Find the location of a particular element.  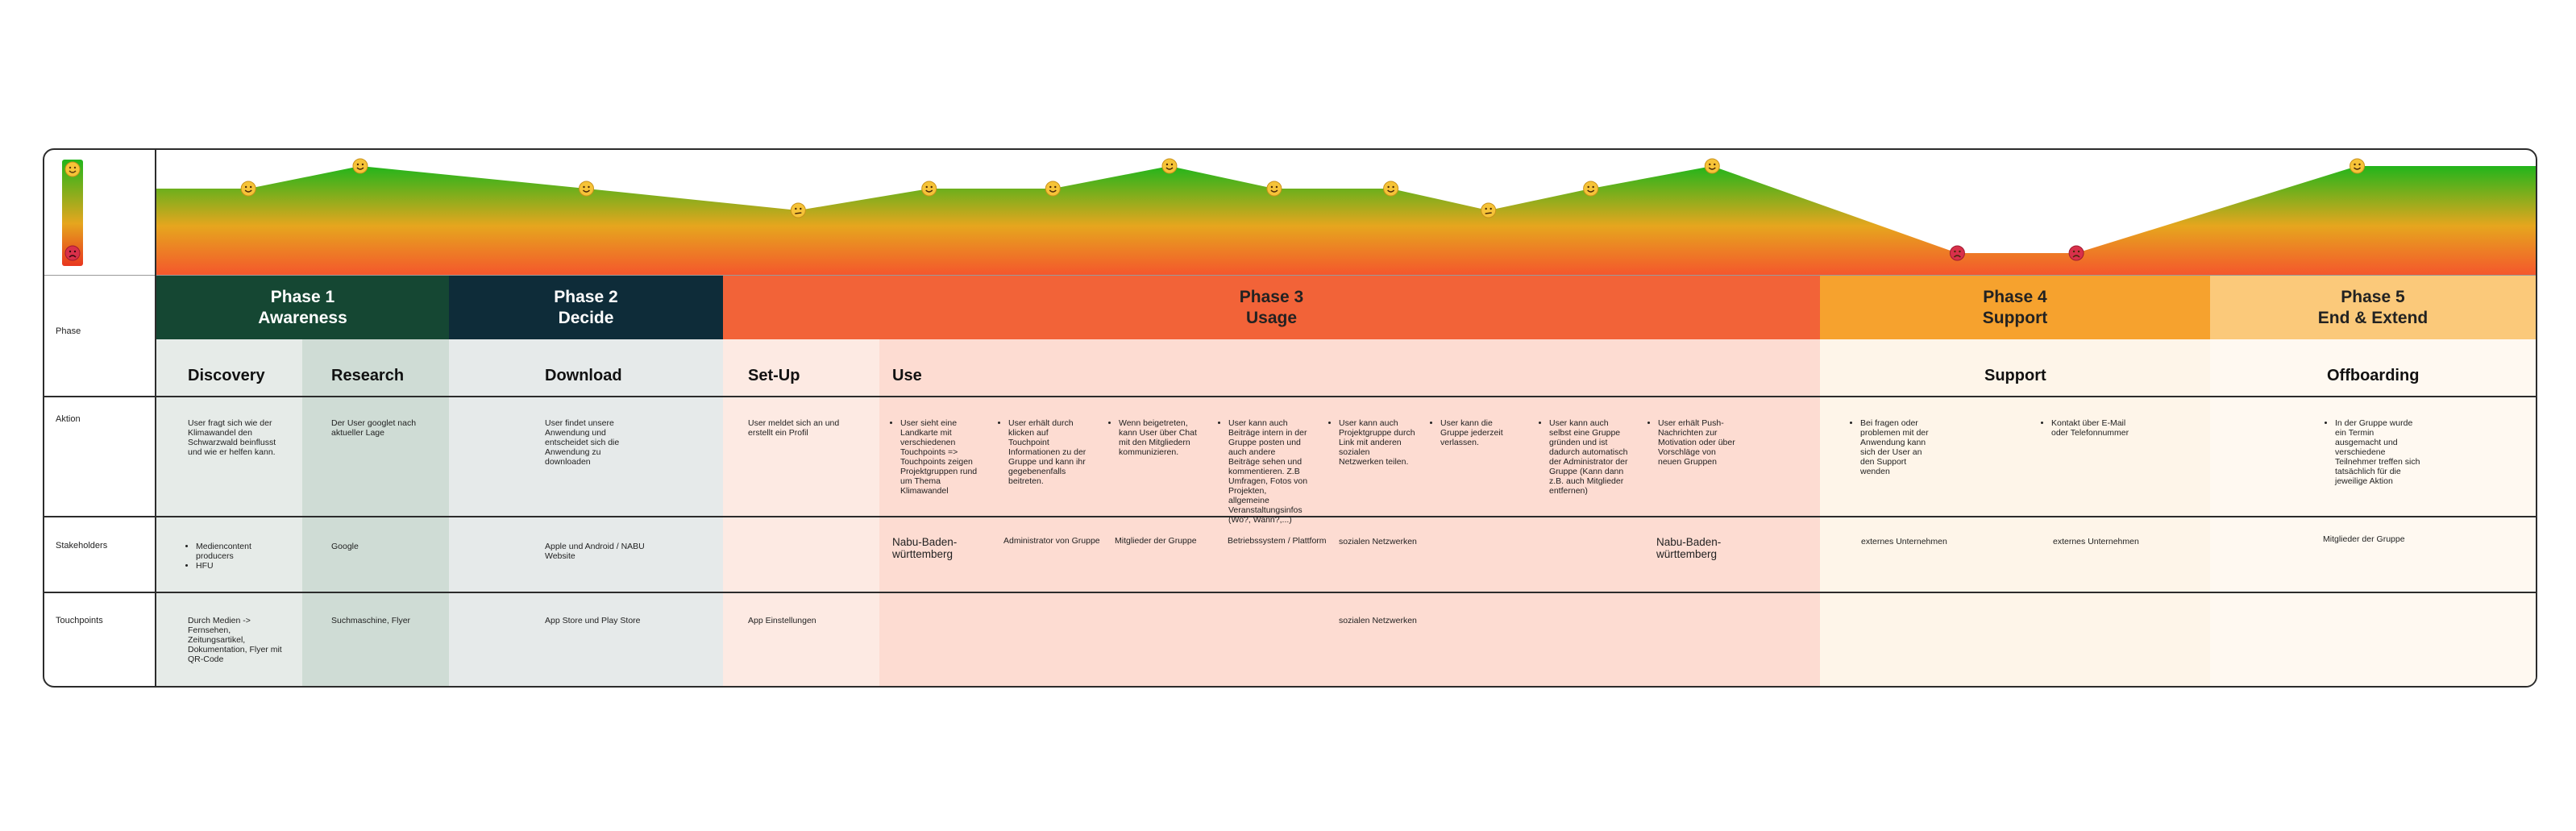

column-bg-research is located at coordinates (375, 512).